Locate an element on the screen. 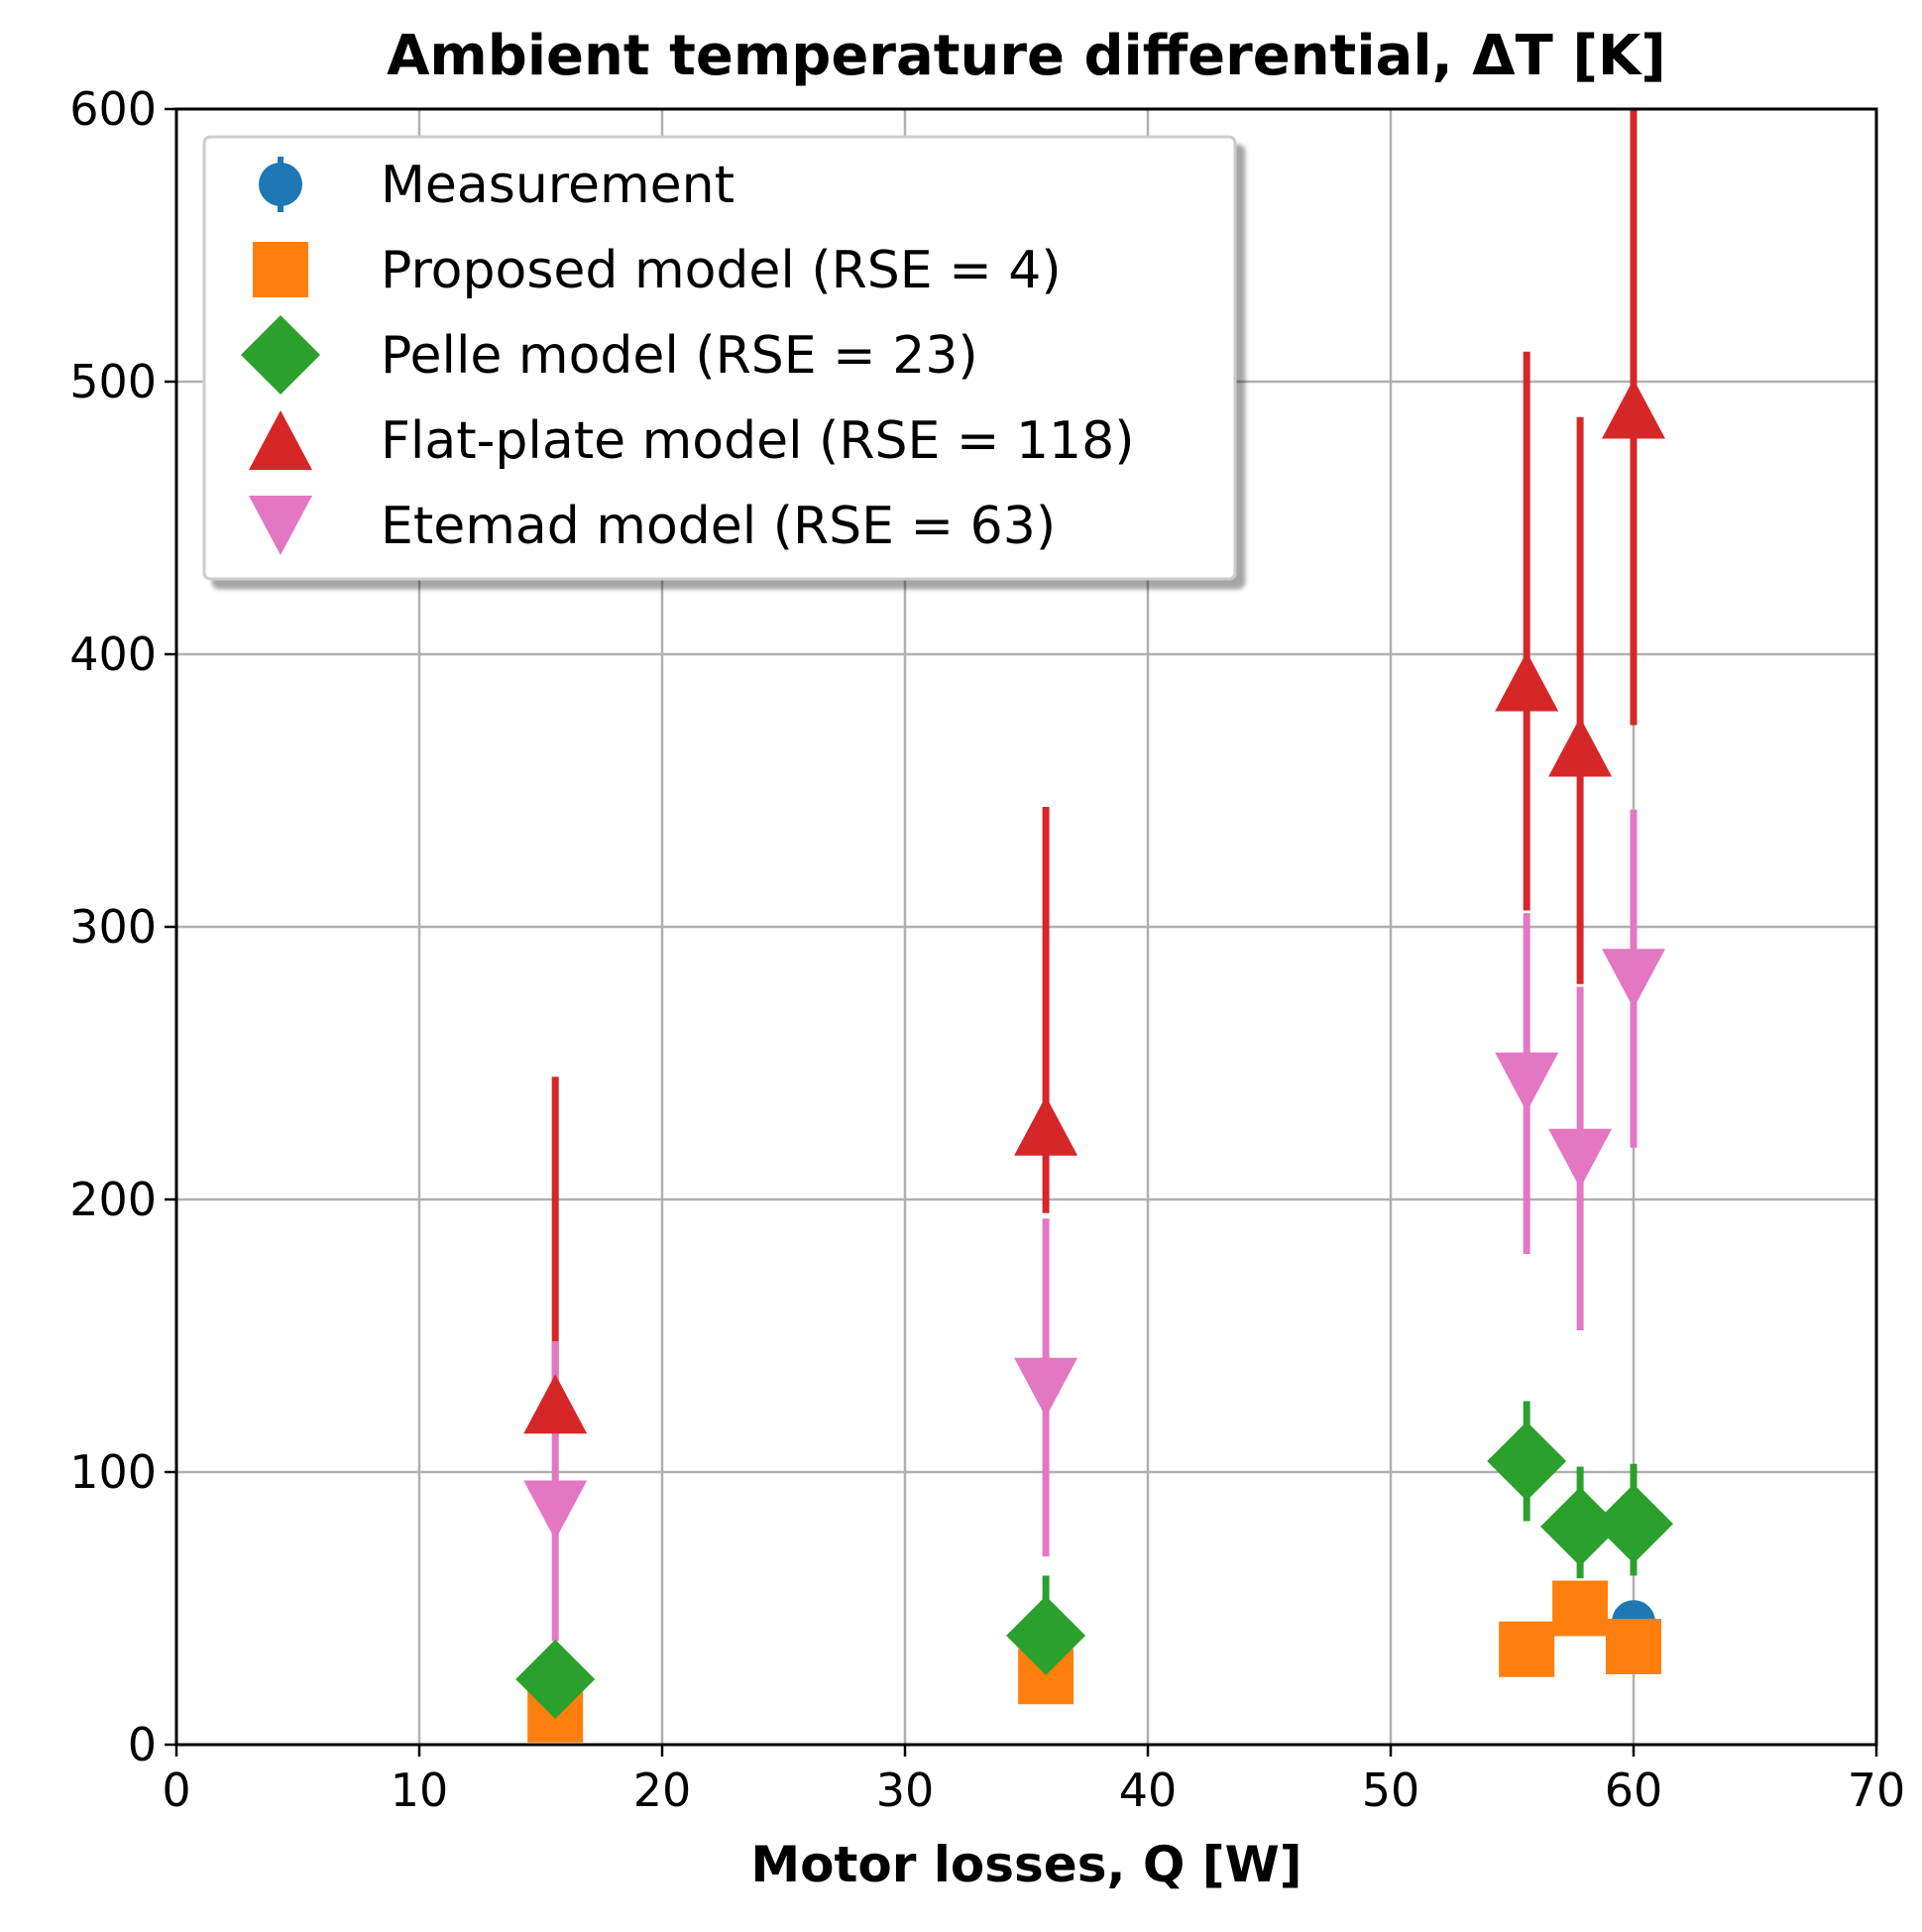 Image resolution: width=1922 pixels, height=1932 pixels. x-tick-label: 20 is located at coordinates (662, 1790).